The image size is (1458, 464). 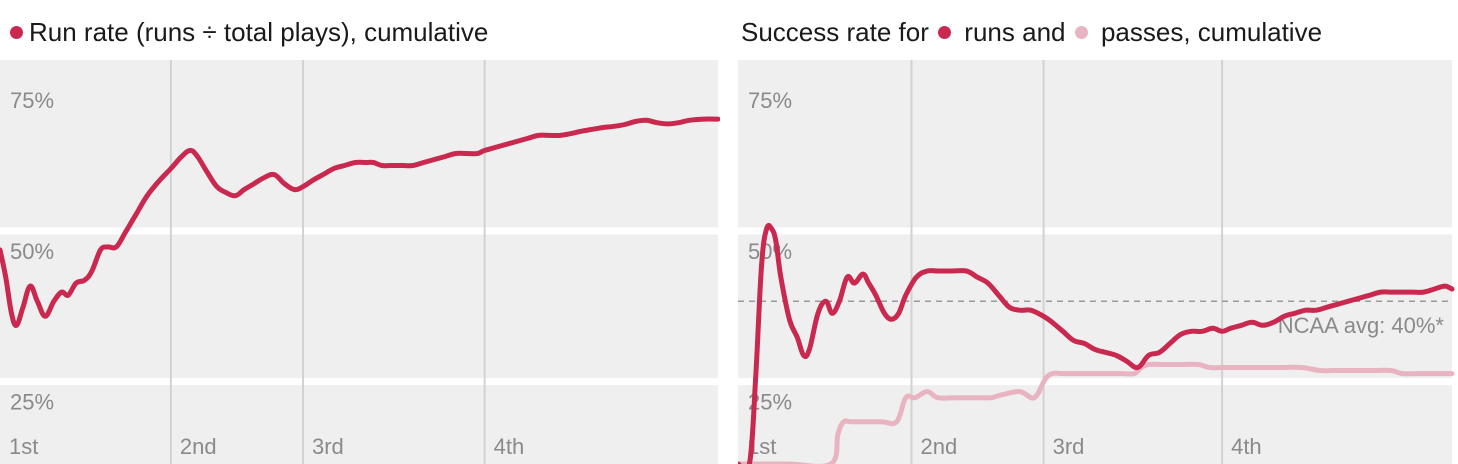 What do you see at coordinates (1096, 412) in the screenshot?
I see `series-line-passes` at bounding box center [1096, 412].